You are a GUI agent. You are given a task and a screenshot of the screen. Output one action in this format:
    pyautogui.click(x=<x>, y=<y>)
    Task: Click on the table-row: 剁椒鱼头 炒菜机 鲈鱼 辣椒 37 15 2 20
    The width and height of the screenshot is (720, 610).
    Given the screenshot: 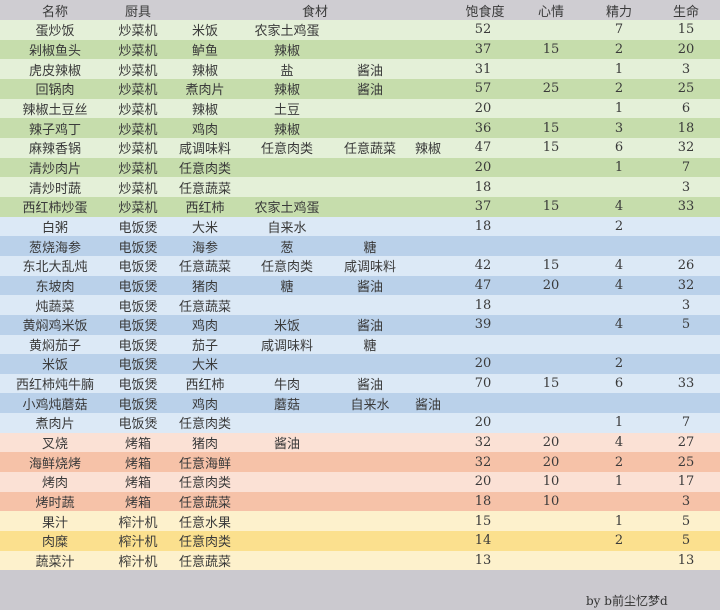 What is the action you would take?
    pyautogui.click(x=360, y=49)
    